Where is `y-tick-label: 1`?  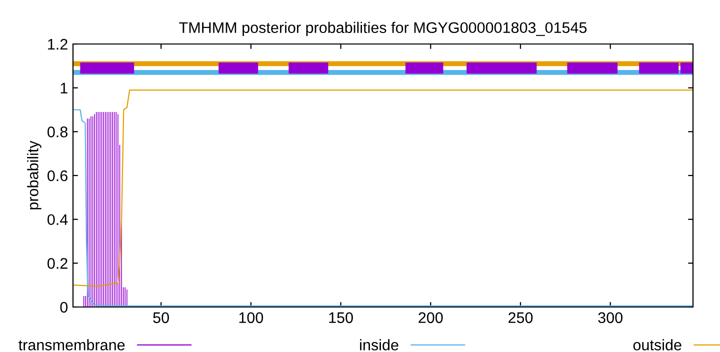
y-tick-label: 1 is located at coordinates (64, 88).